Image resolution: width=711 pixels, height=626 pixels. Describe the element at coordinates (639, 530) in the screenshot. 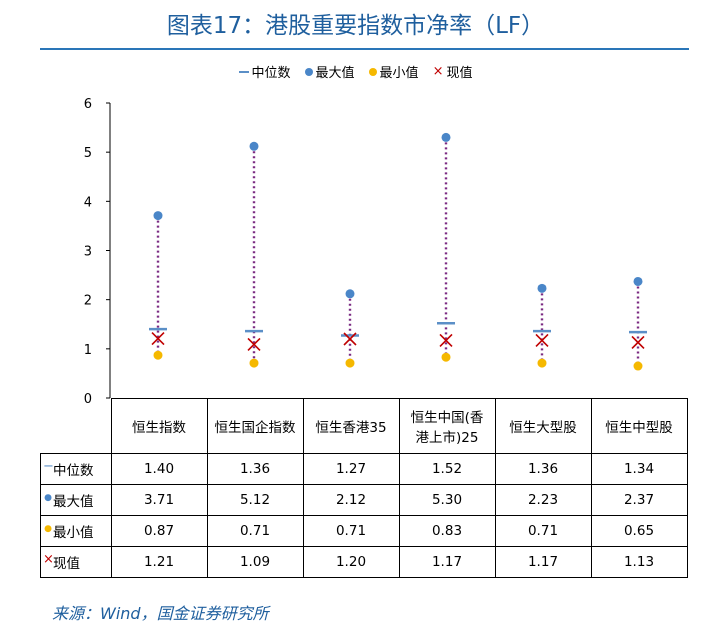

I see `value-cell: 0.65` at that location.